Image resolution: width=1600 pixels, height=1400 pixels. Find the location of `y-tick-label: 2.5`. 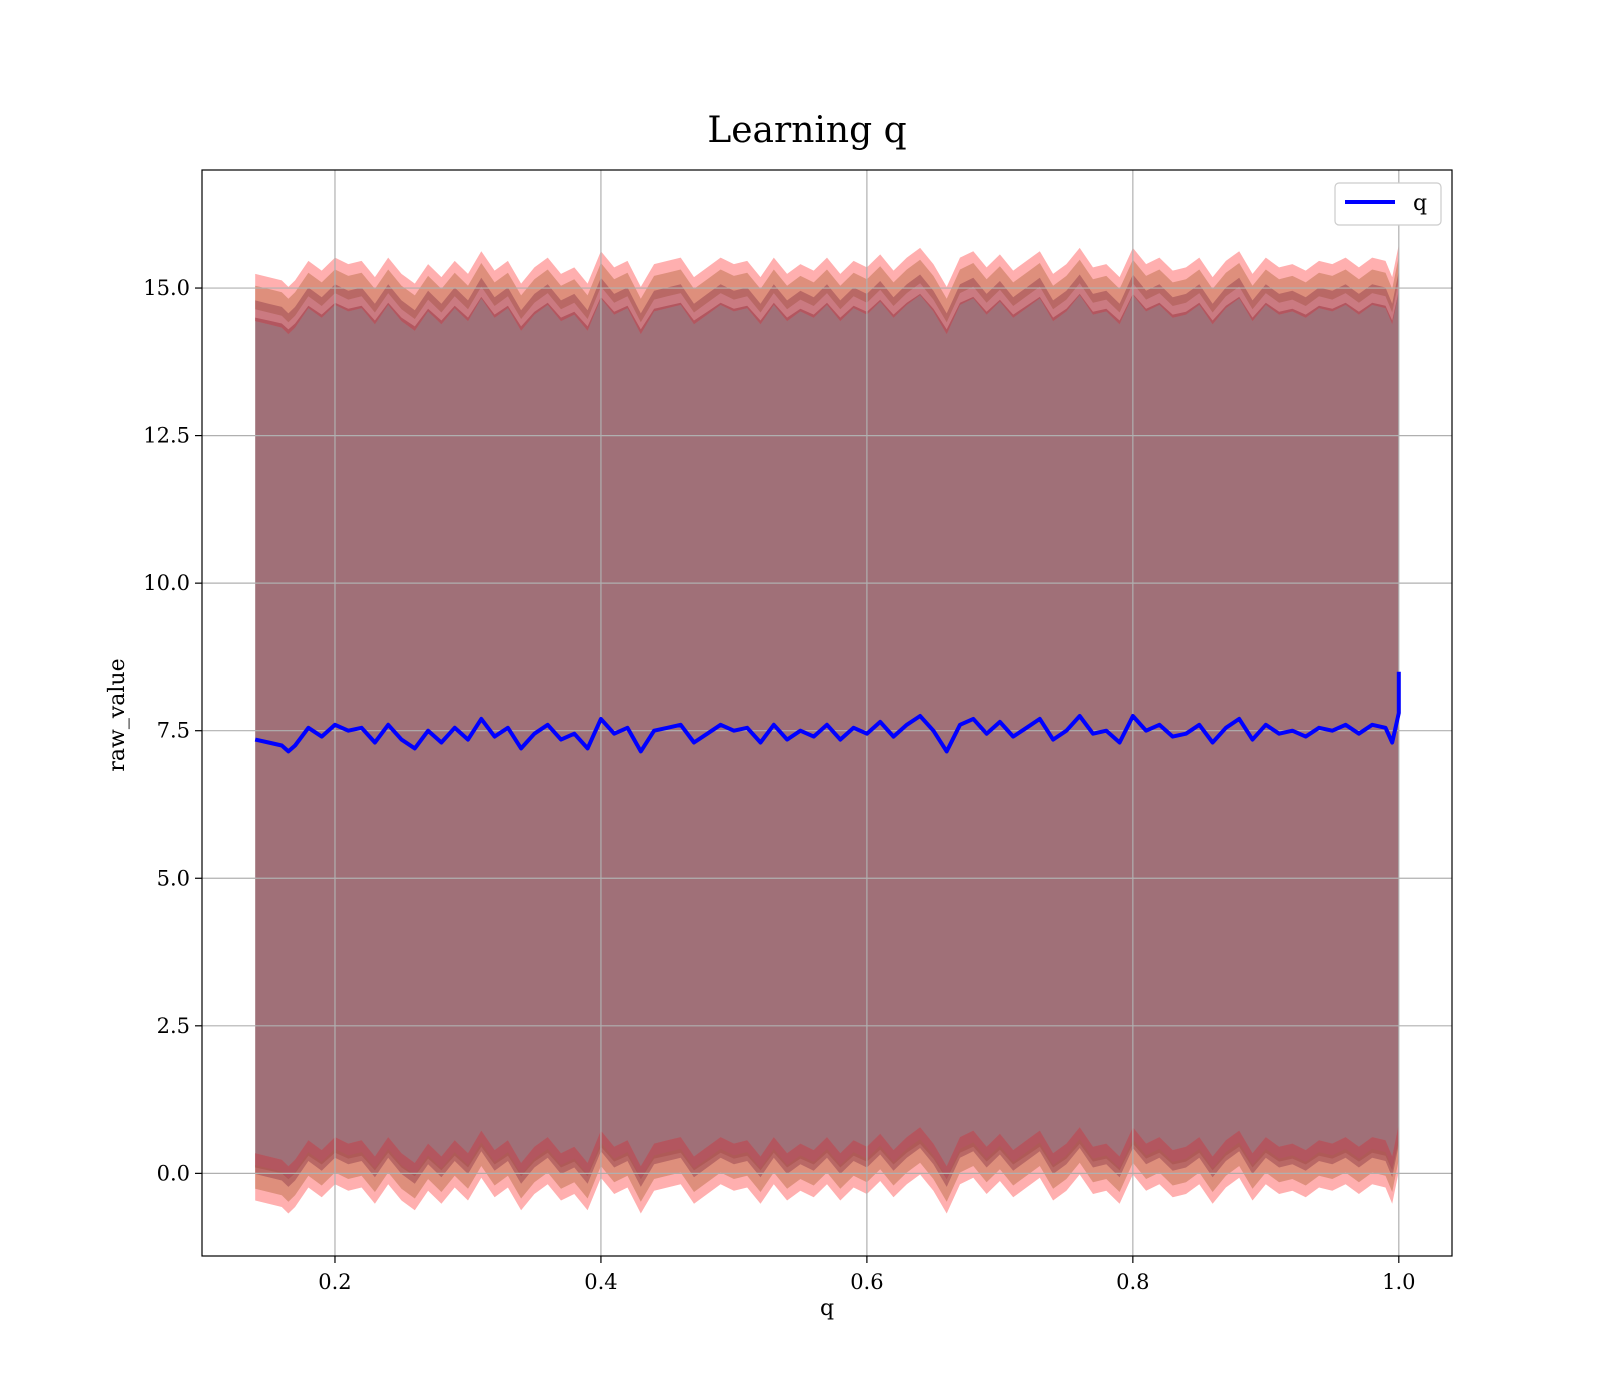

y-tick-label: 2.5 is located at coordinates (173, 1026).